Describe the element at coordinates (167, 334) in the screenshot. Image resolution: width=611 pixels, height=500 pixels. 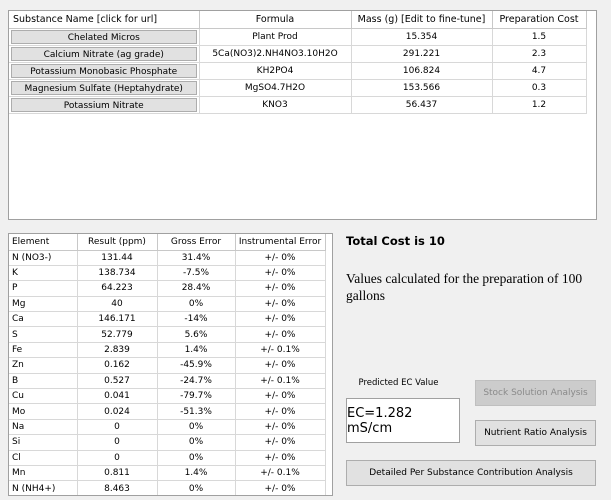
I see `table-row: S 52.779 5.6% +/- 0%` at that location.